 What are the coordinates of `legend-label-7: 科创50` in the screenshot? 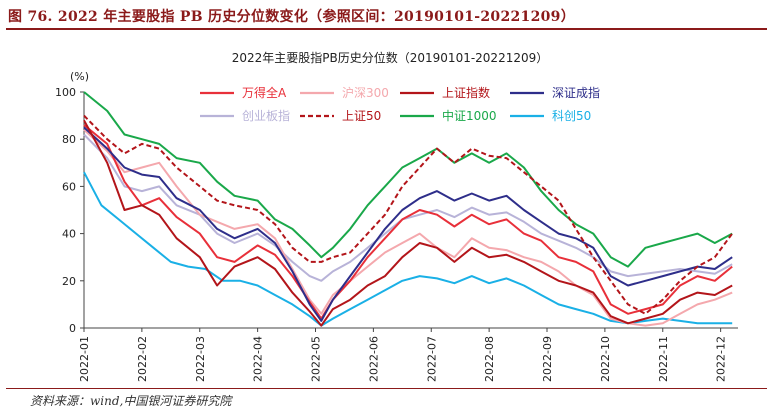 It's located at (571, 116).